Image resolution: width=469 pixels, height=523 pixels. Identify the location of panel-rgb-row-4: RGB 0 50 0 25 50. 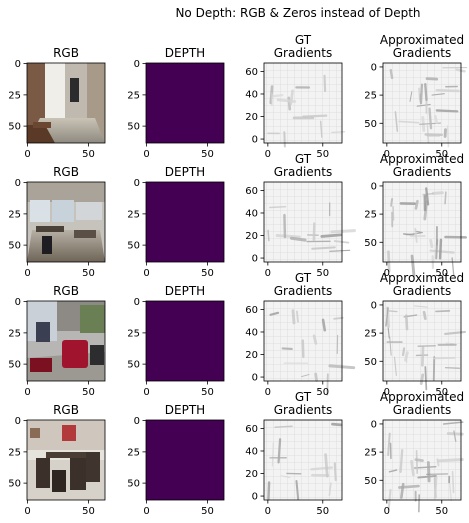
(57, 460).